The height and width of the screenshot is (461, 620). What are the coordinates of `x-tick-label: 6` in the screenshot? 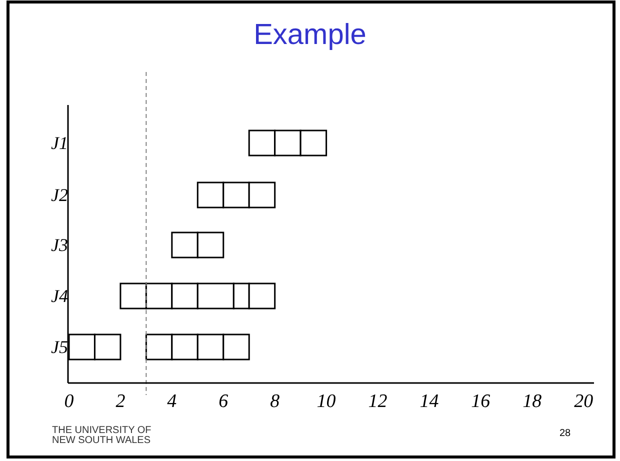 It's located at (223, 401).